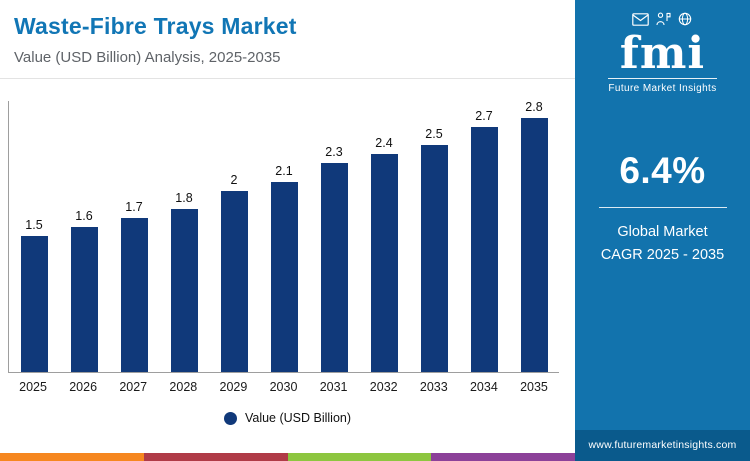 This screenshot has height=461, width=750. I want to click on bar-2030, so click(284, 277).